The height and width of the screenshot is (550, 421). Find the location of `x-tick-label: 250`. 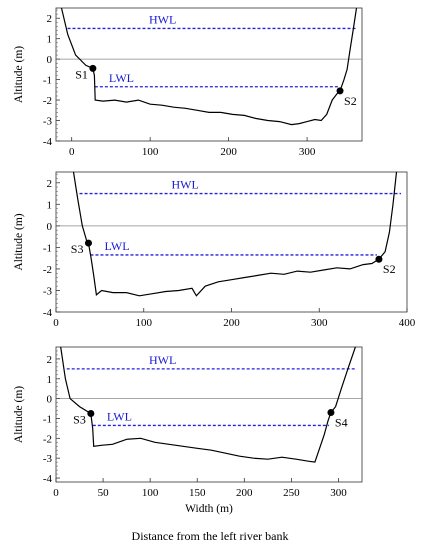

x-tick-label: 250 is located at coordinates (291, 493).